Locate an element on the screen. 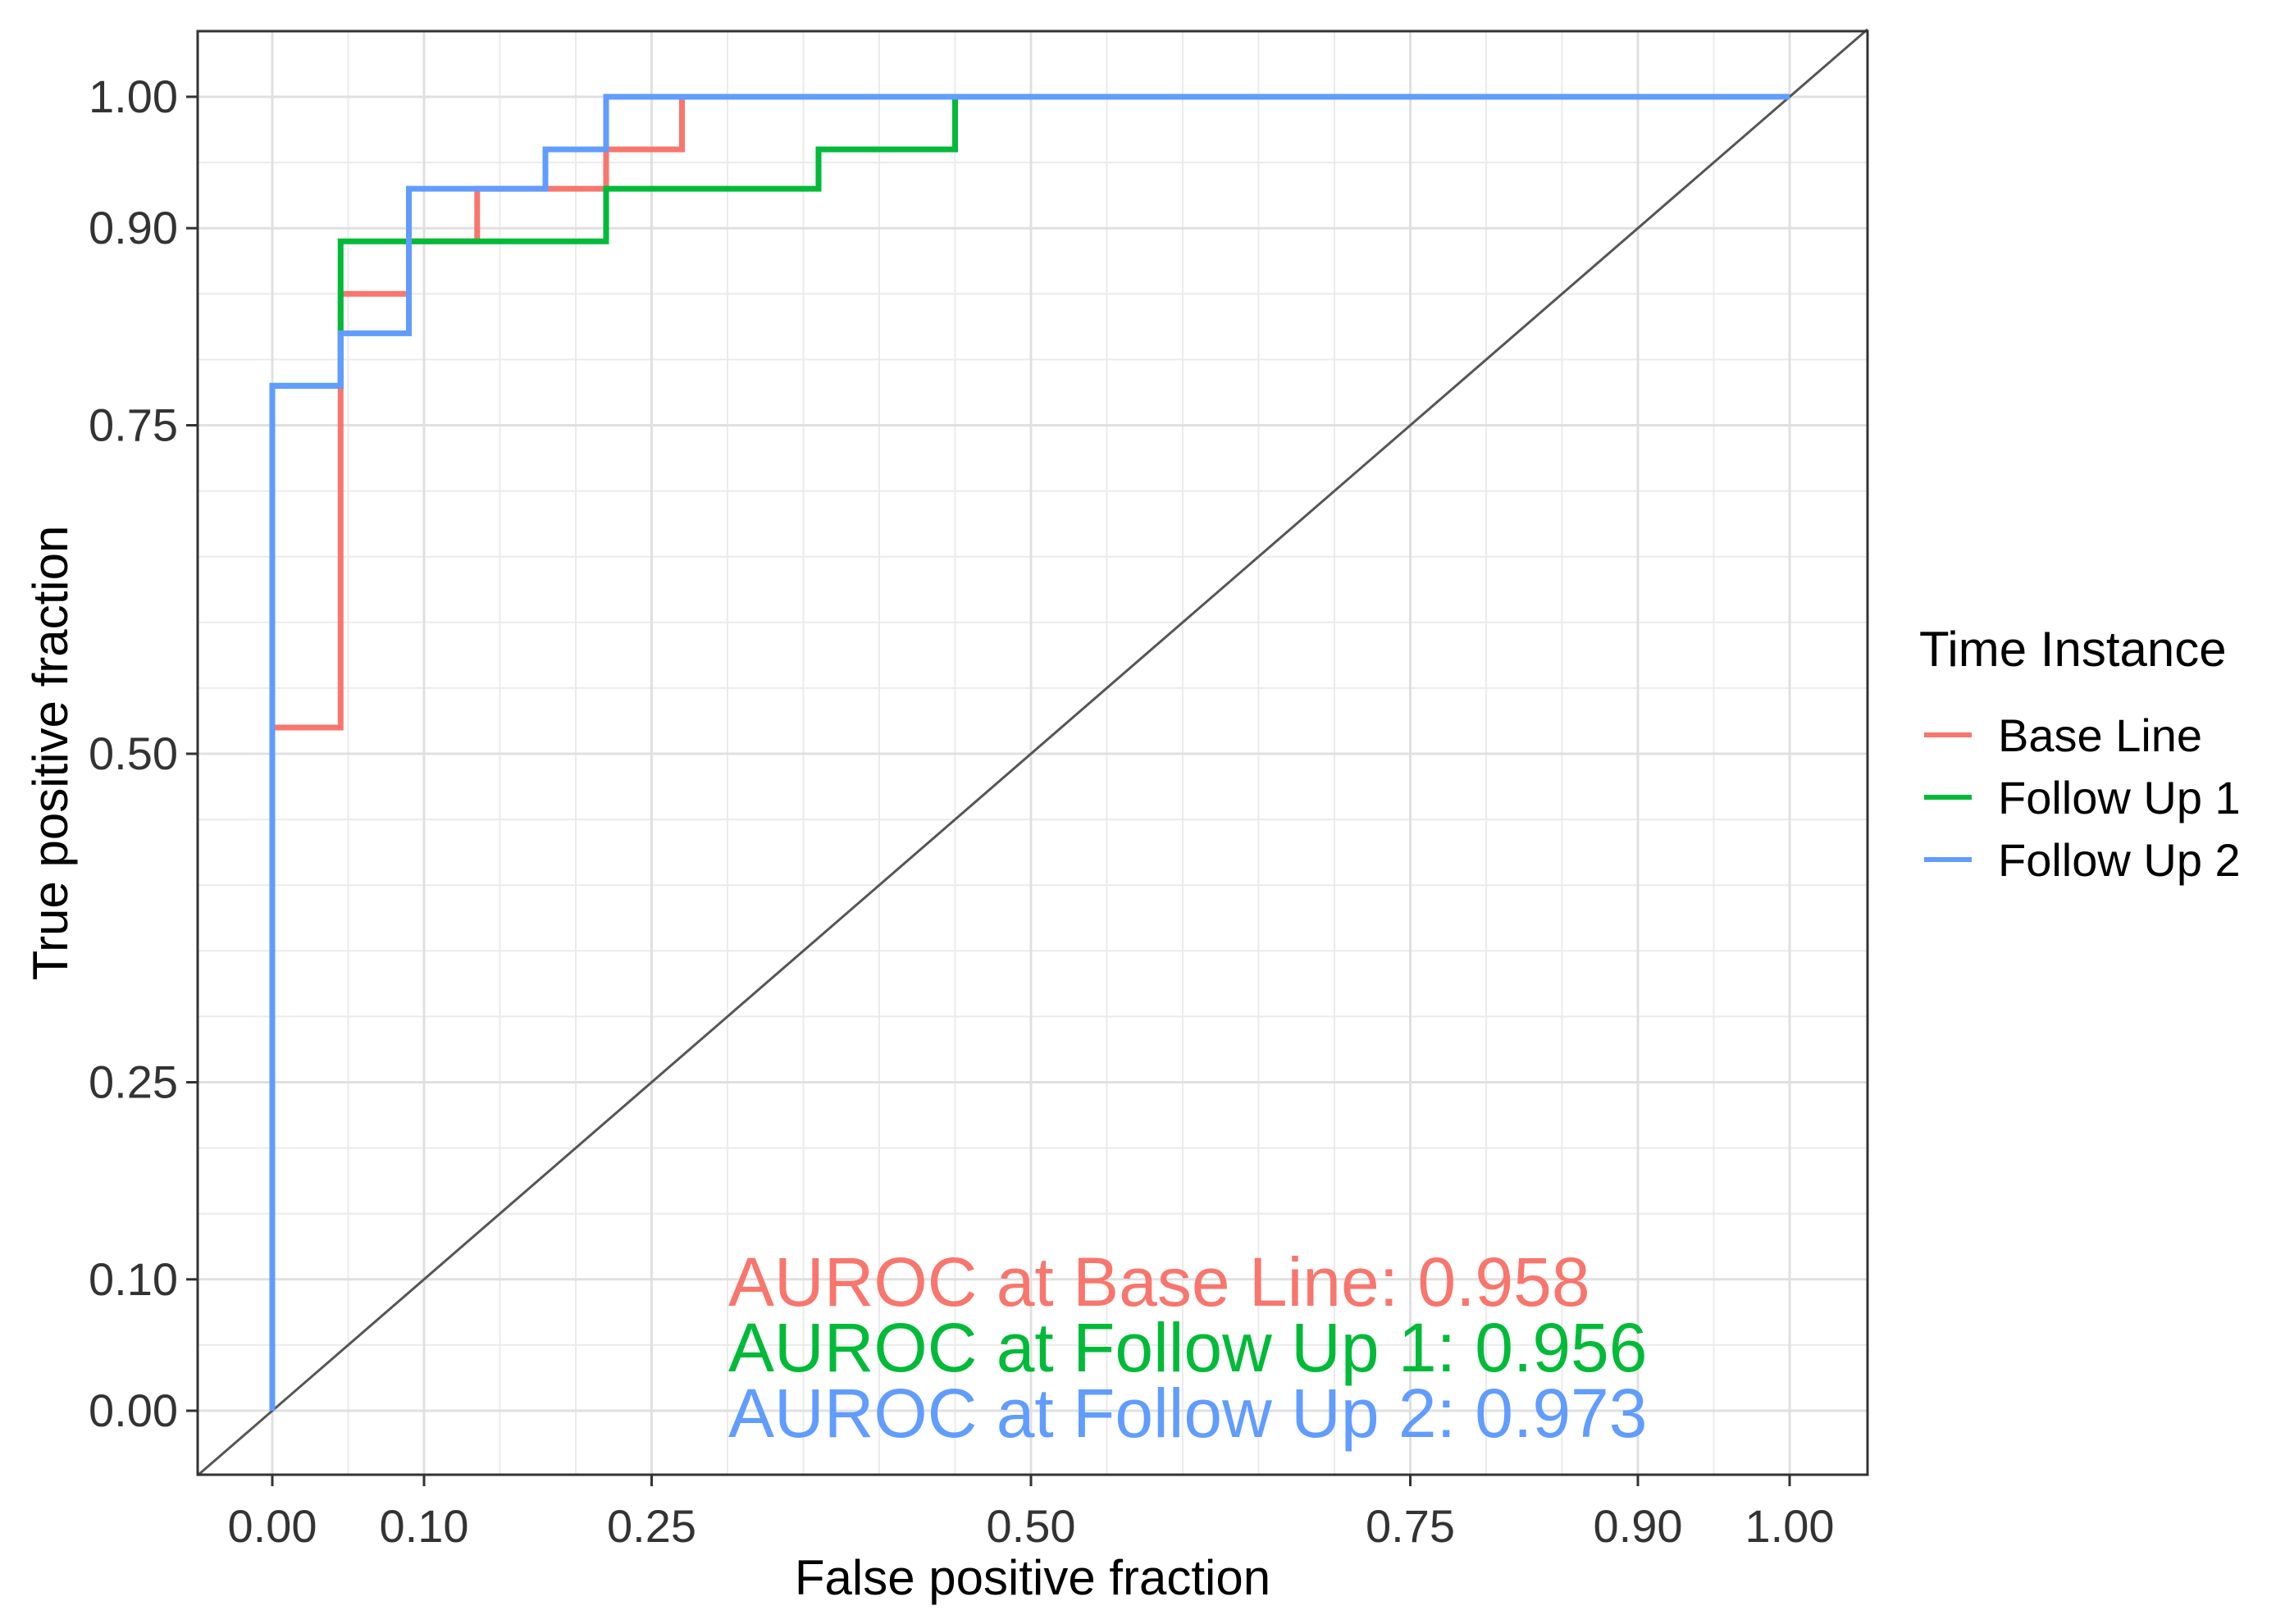 The image size is (2285, 1624). legend-label-base-line: Base Line is located at coordinates (2100, 735).